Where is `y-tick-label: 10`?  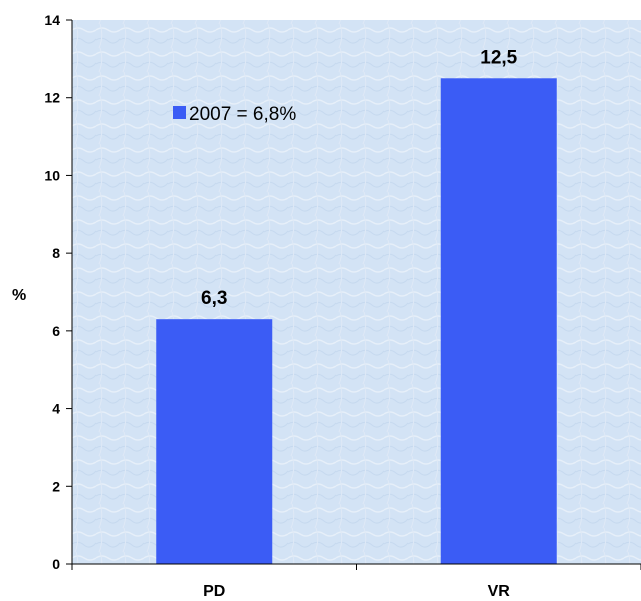
y-tick-label: 10 is located at coordinates (52, 175).